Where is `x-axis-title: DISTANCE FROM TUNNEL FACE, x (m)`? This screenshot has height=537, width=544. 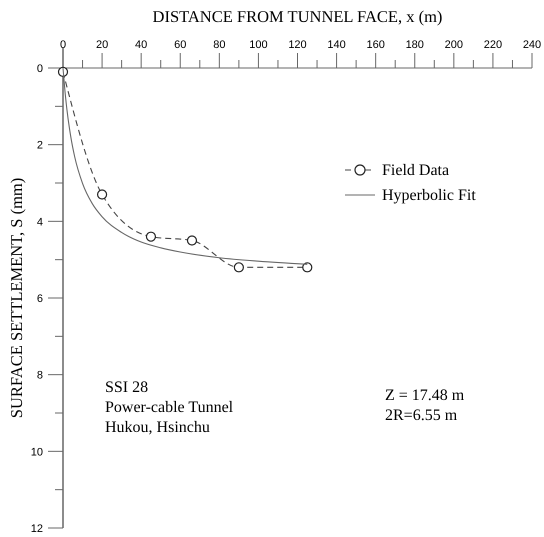 x-axis-title: DISTANCE FROM TUNNEL FACE, x (m) is located at coordinates (297, 16).